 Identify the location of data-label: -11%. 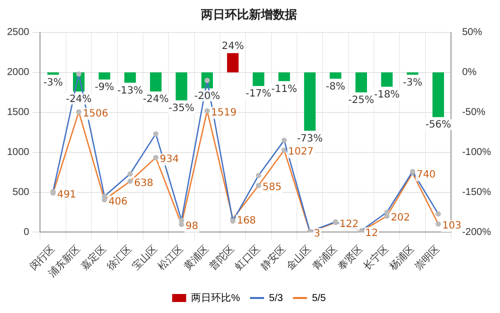
(284, 89).